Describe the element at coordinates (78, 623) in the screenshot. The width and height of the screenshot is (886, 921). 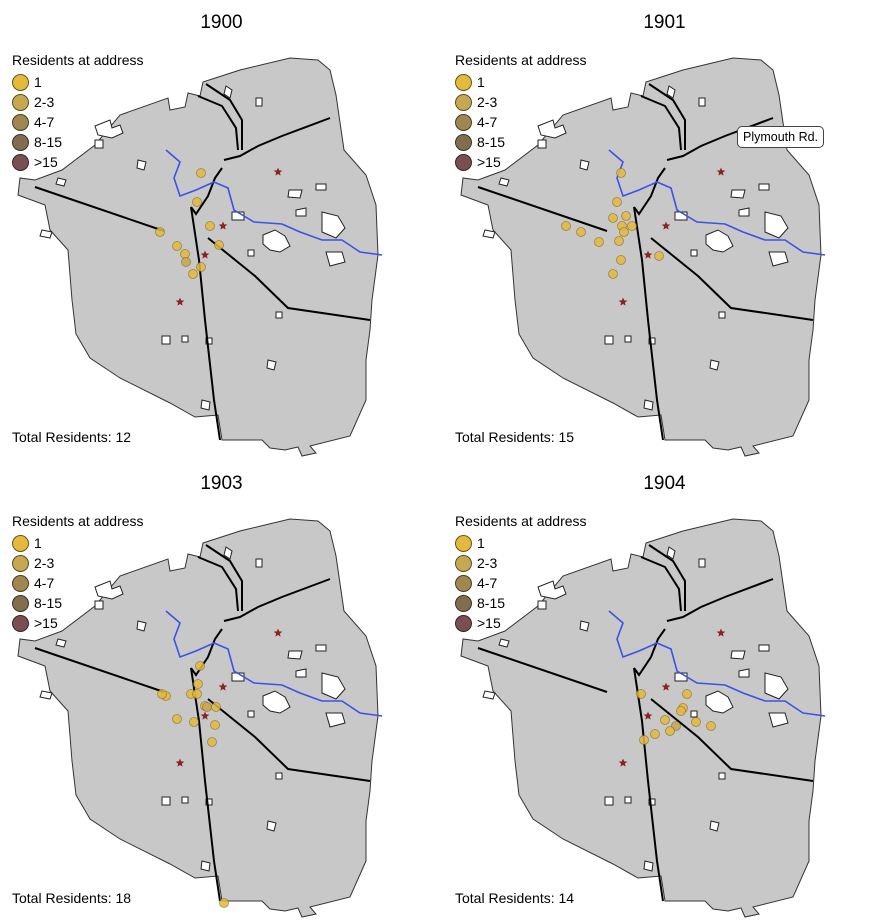
I see `legend-item: >15` at that location.